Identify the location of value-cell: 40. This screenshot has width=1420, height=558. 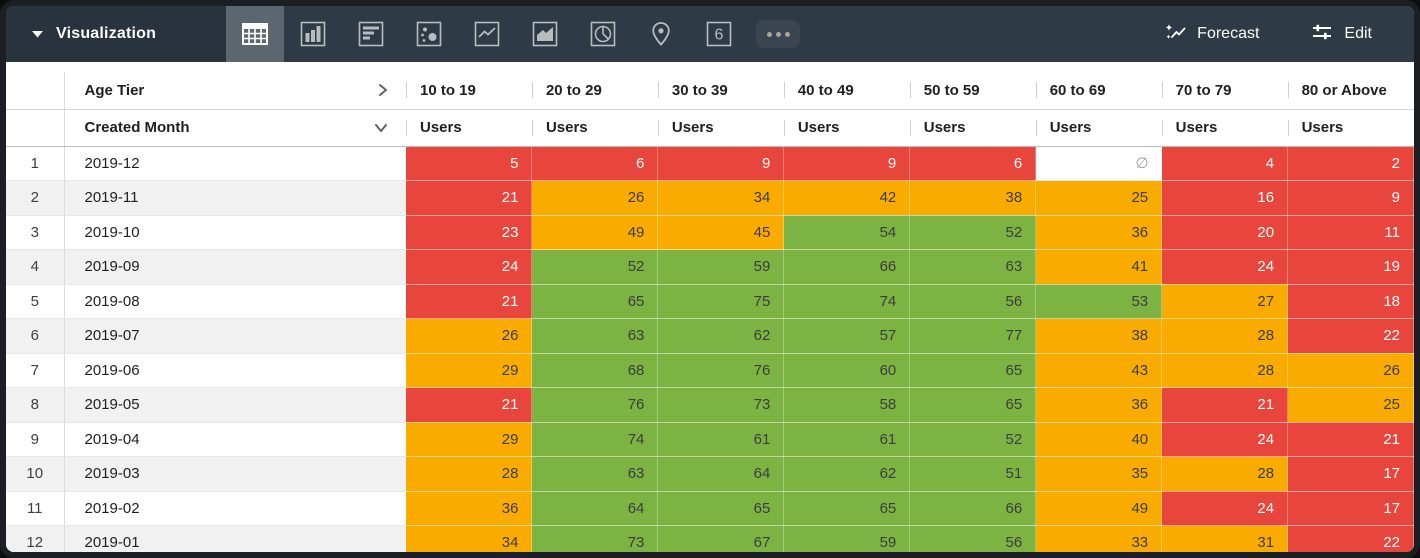
(1099, 439).